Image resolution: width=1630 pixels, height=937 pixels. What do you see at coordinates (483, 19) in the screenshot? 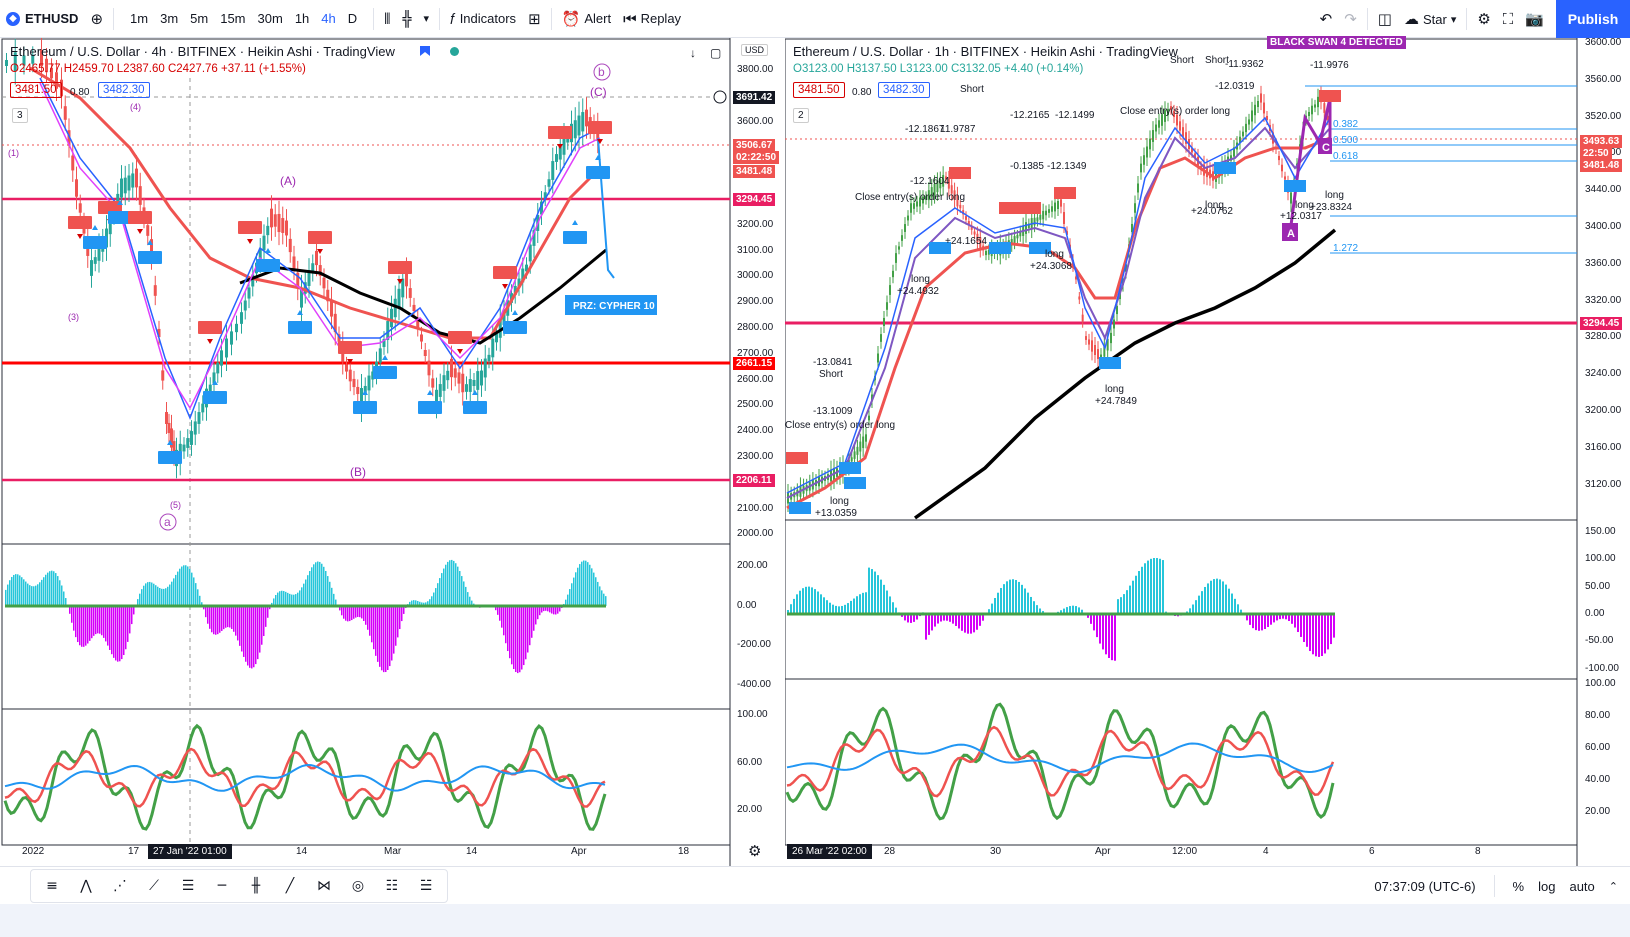
I see `indicators-button: 𝑓 Indicators` at bounding box center [483, 19].